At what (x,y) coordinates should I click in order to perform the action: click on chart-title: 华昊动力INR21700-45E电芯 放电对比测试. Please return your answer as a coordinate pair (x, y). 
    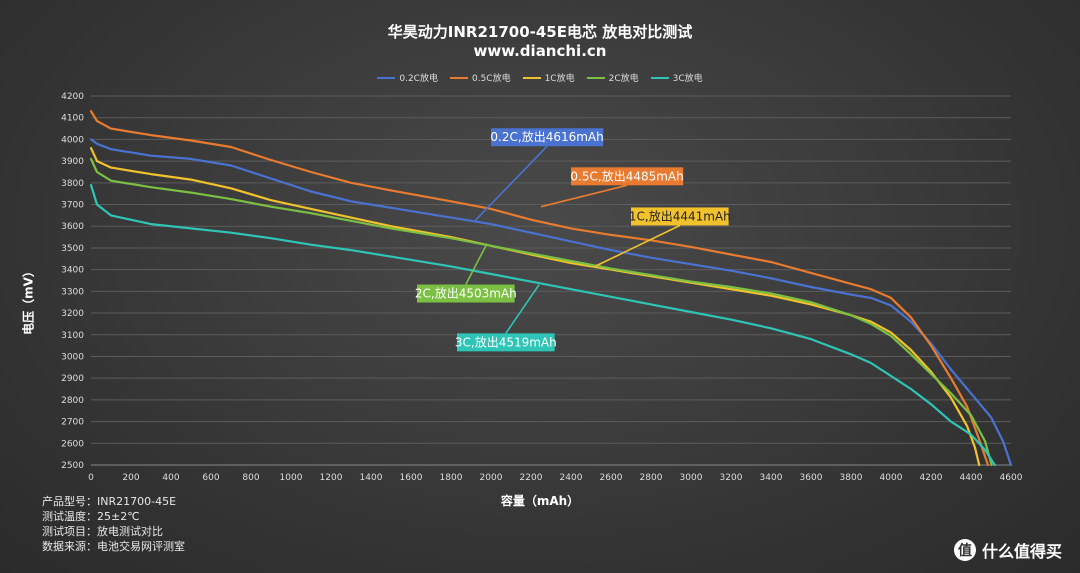
    Looking at the image, I should click on (540, 32).